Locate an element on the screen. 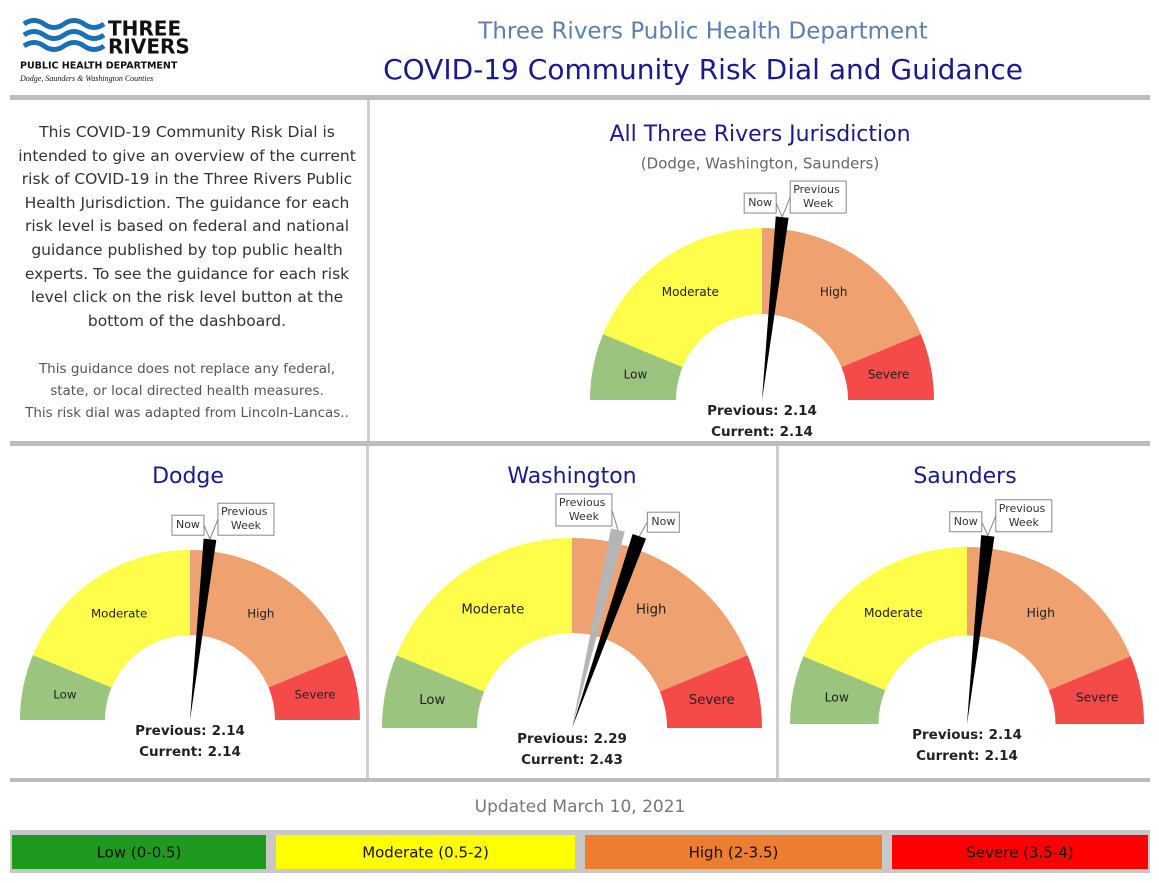  organization: Three Rivers Public Health Department is located at coordinates (702, 32).